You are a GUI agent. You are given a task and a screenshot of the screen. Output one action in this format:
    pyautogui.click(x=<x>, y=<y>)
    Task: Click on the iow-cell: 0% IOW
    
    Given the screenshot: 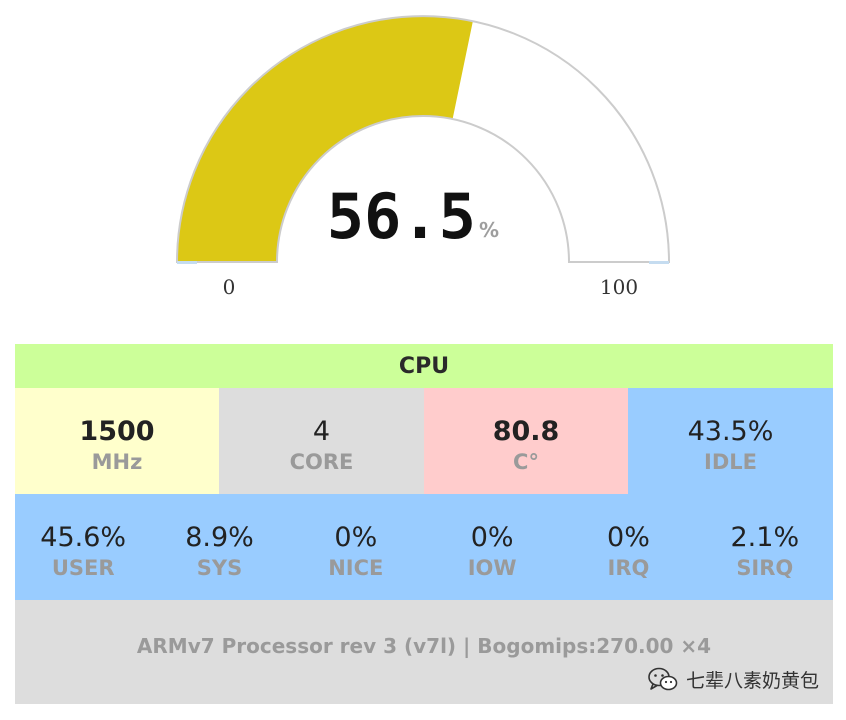 What is the action you would take?
    pyautogui.click(x=492, y=547)
    